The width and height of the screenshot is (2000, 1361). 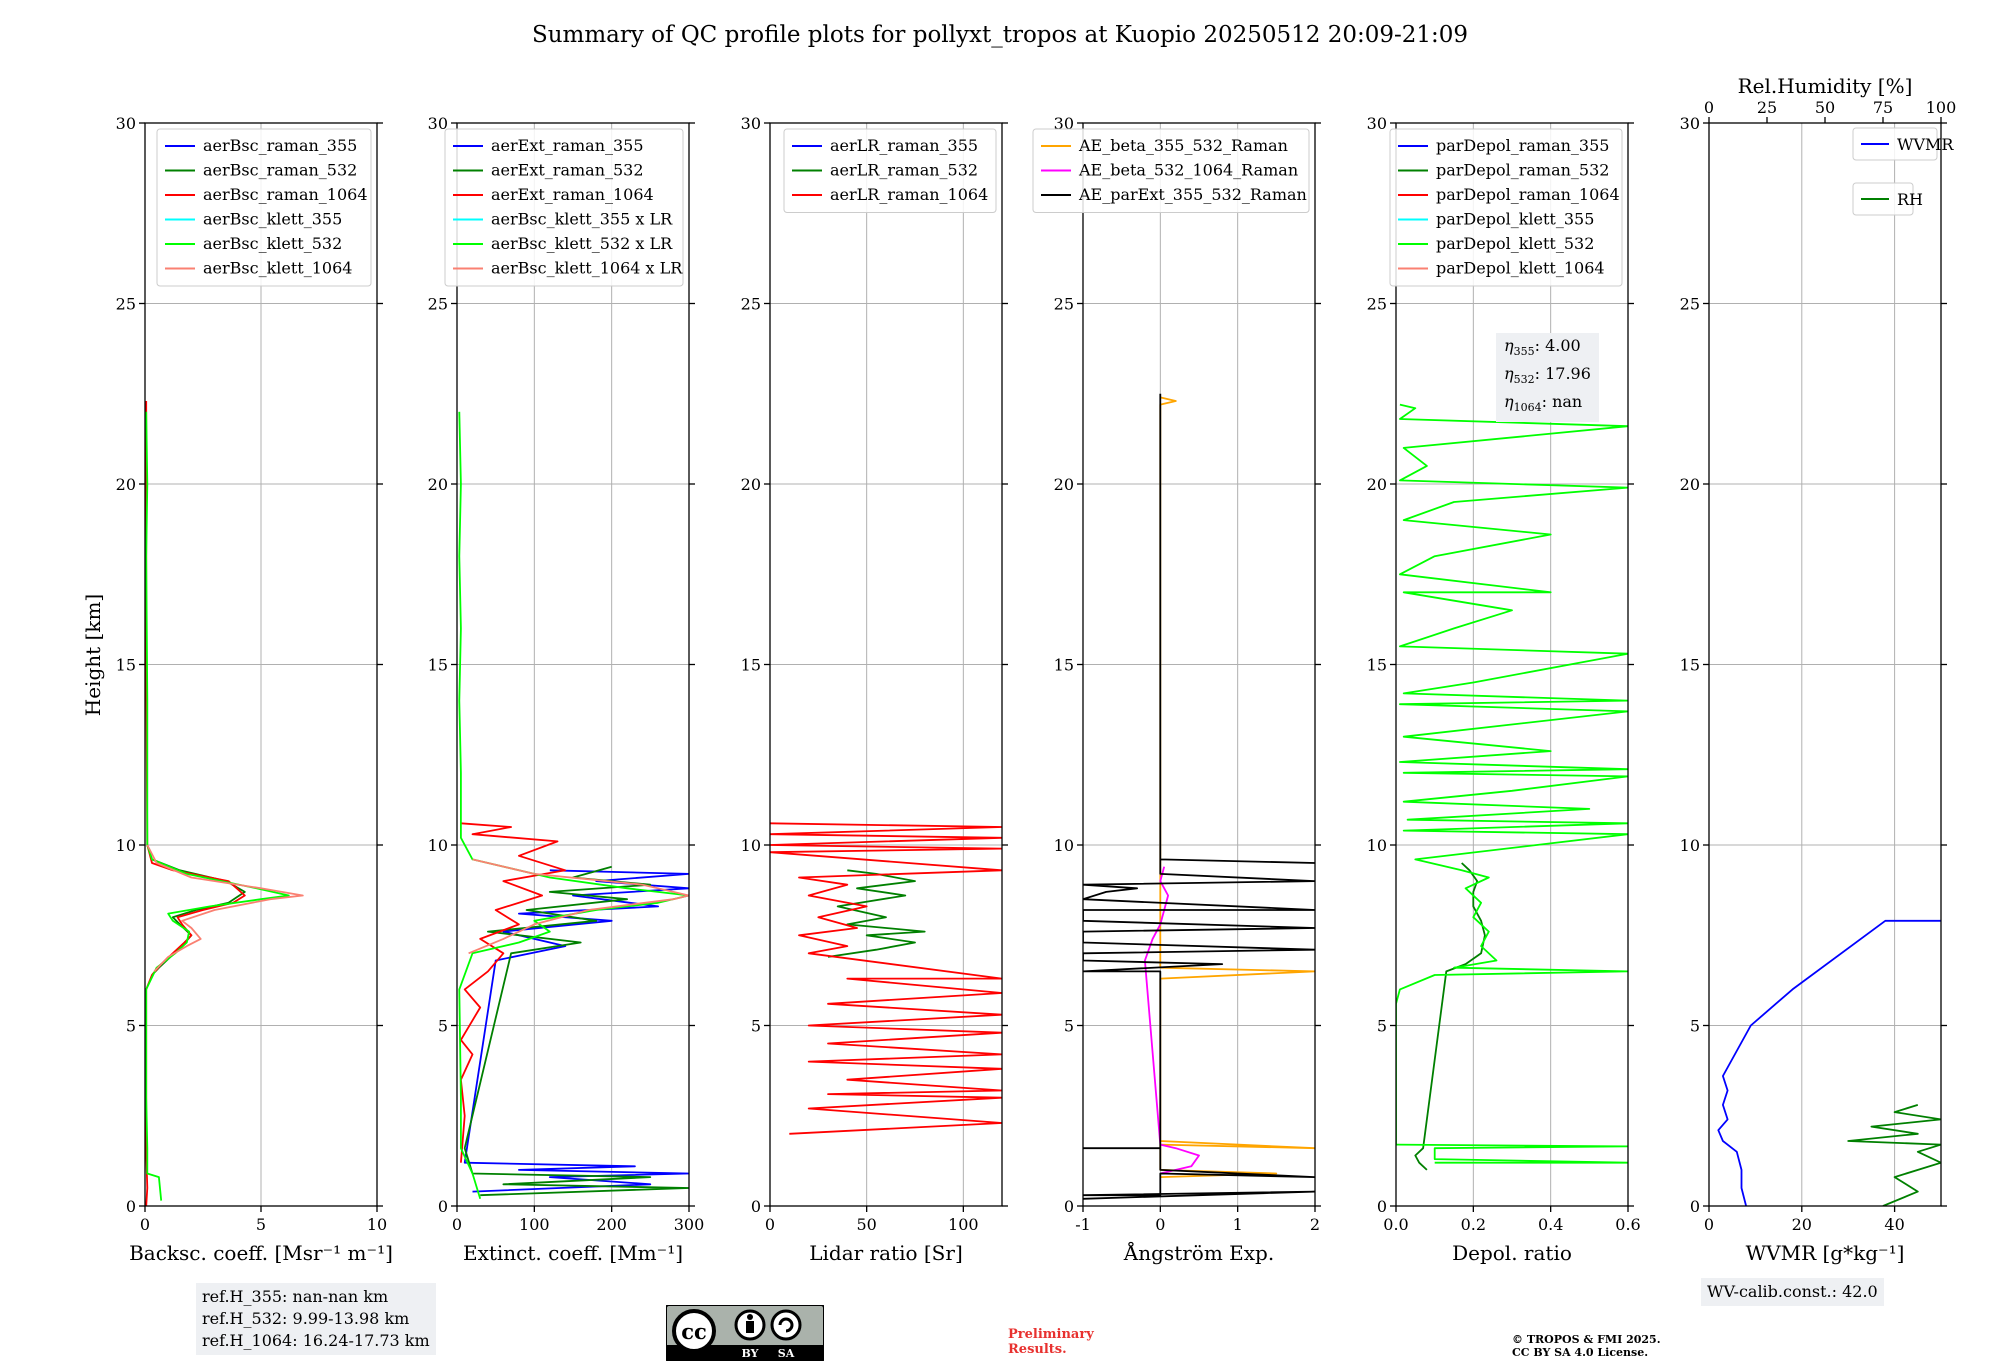 What do you see at coordinates (1941, 107) in the screenshot?
I see `top-tick-label: 100` at bounding box center [1941, 107].